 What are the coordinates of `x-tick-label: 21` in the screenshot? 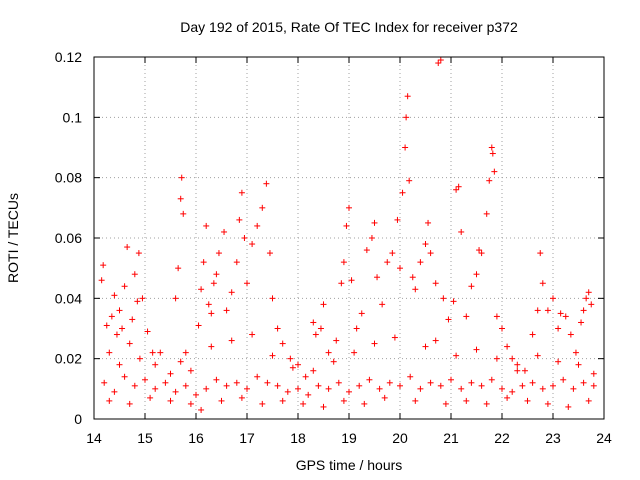 It's located at (451, 438).